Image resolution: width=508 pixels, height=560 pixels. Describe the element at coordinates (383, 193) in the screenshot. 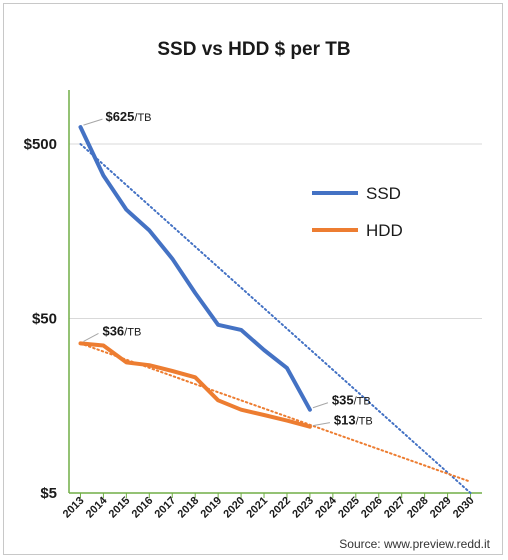

I see `legend-ssd-label: SSD` at that location.